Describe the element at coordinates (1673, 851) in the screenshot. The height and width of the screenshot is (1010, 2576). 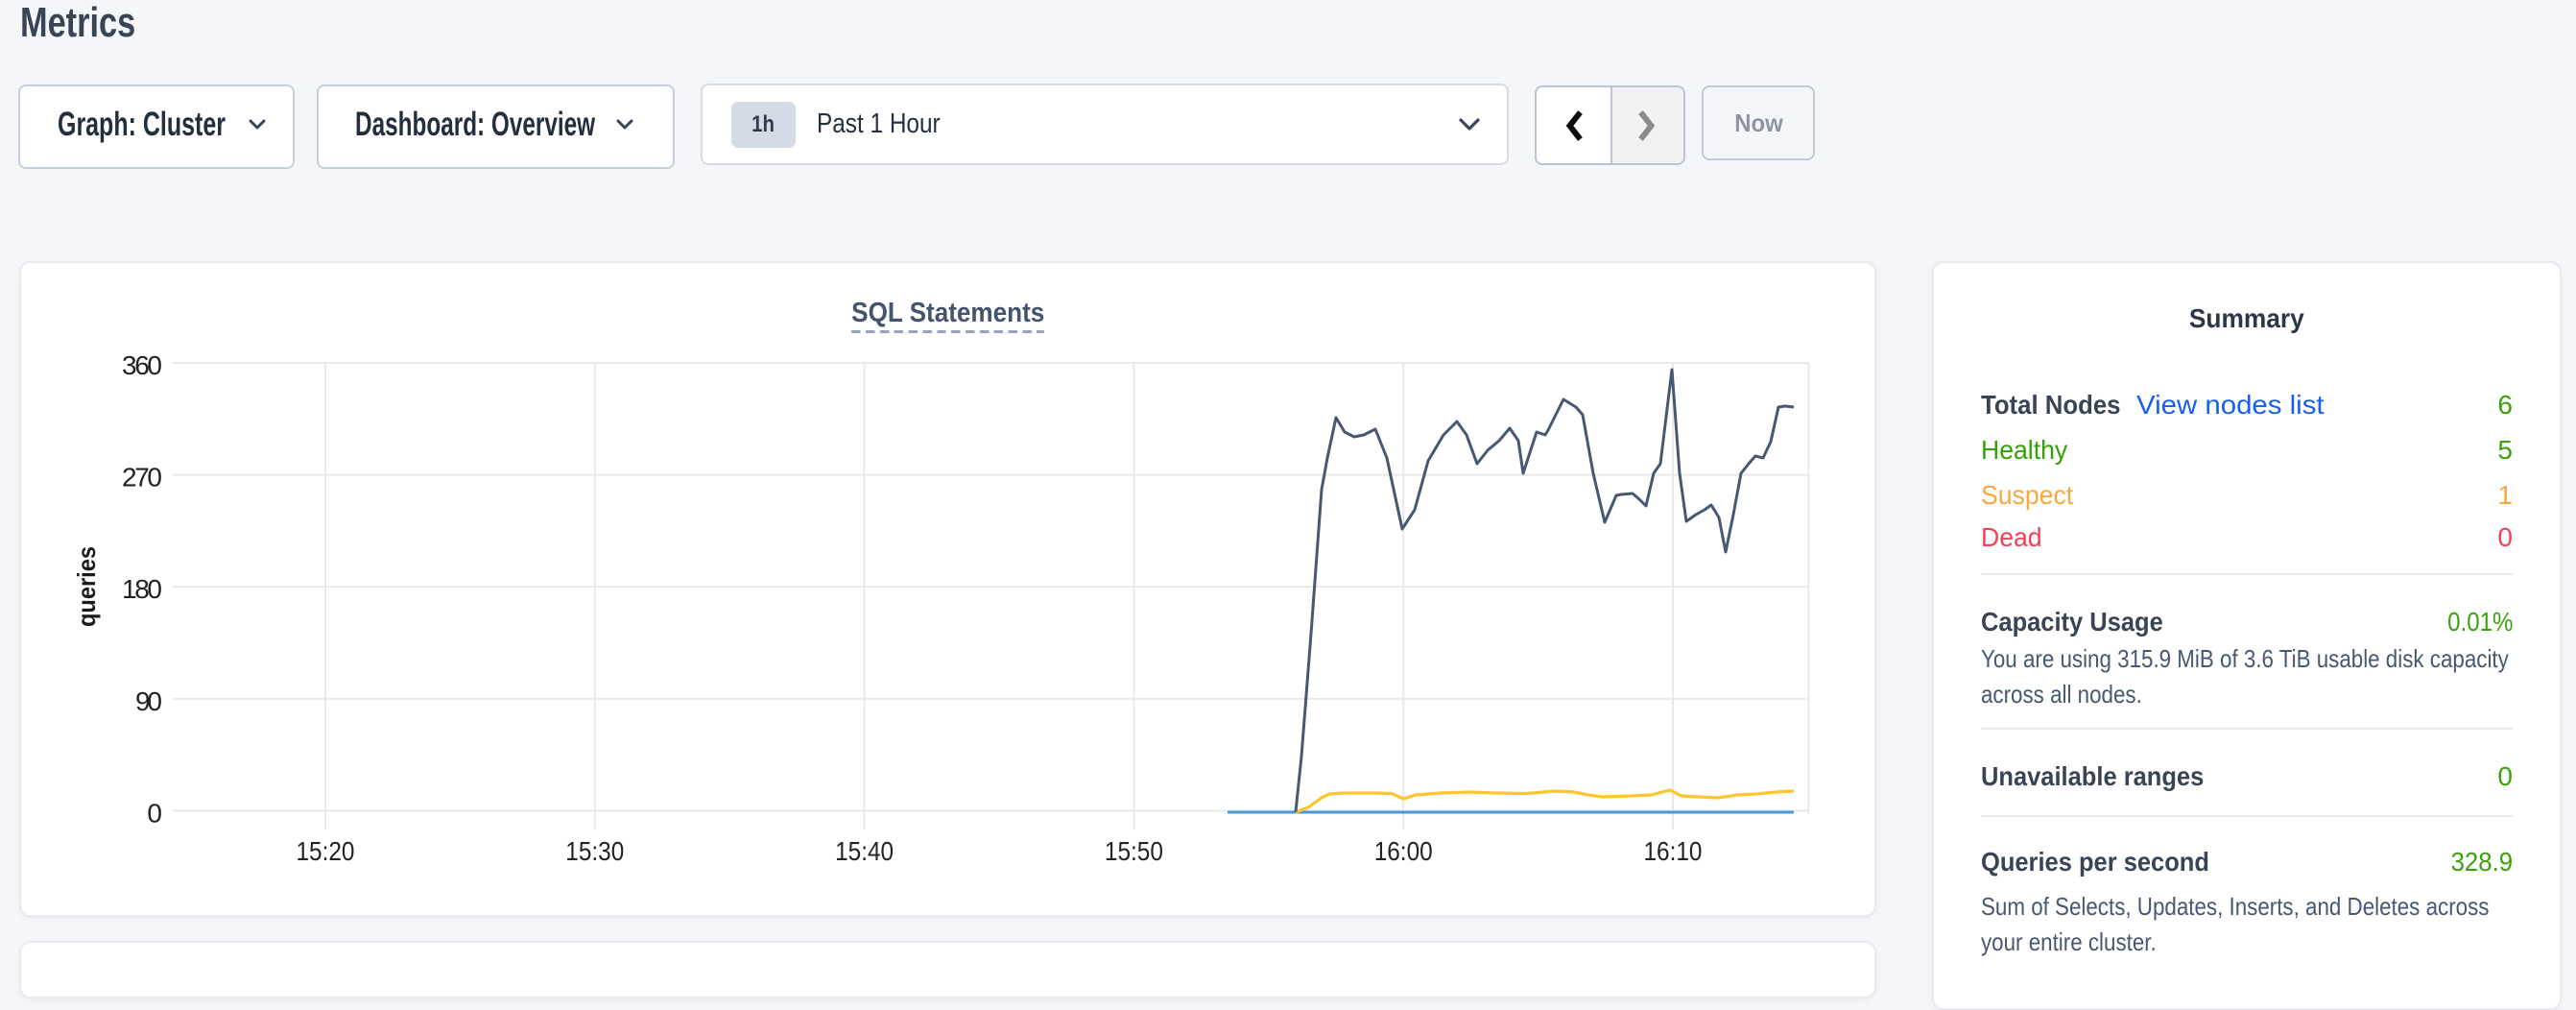
I see `svg-text: 16:10` at that location.